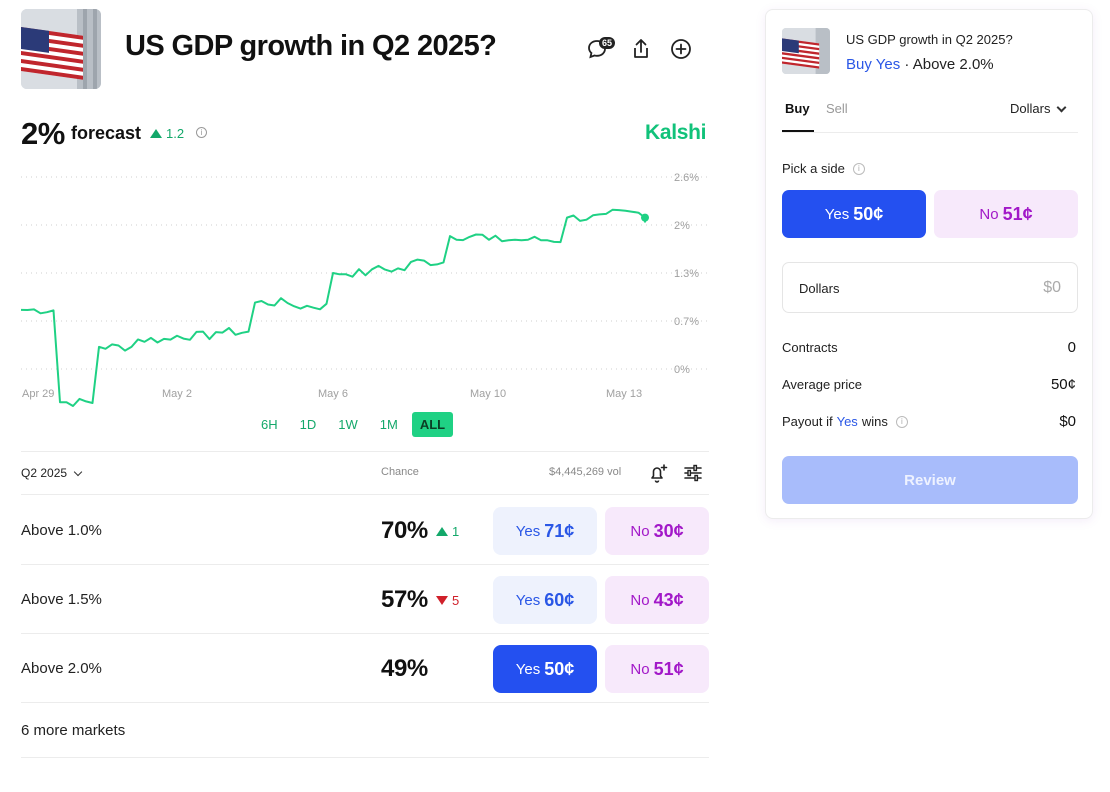 This screenshot has height=792, width=1110. What do you see at coordinates (819, 288) in the screenshot?
I see `amount-label: Dollars` at bounding box center [819, 288].